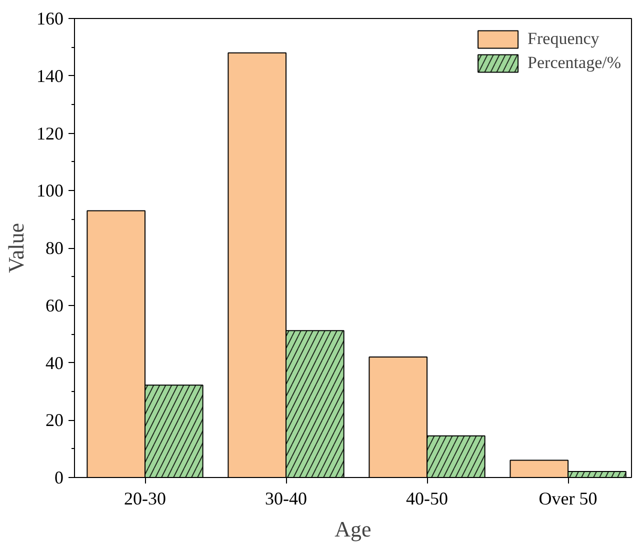 This screenshot has width=633, height=544. I want to click on legend-label: Frequency, so click(564, 39).